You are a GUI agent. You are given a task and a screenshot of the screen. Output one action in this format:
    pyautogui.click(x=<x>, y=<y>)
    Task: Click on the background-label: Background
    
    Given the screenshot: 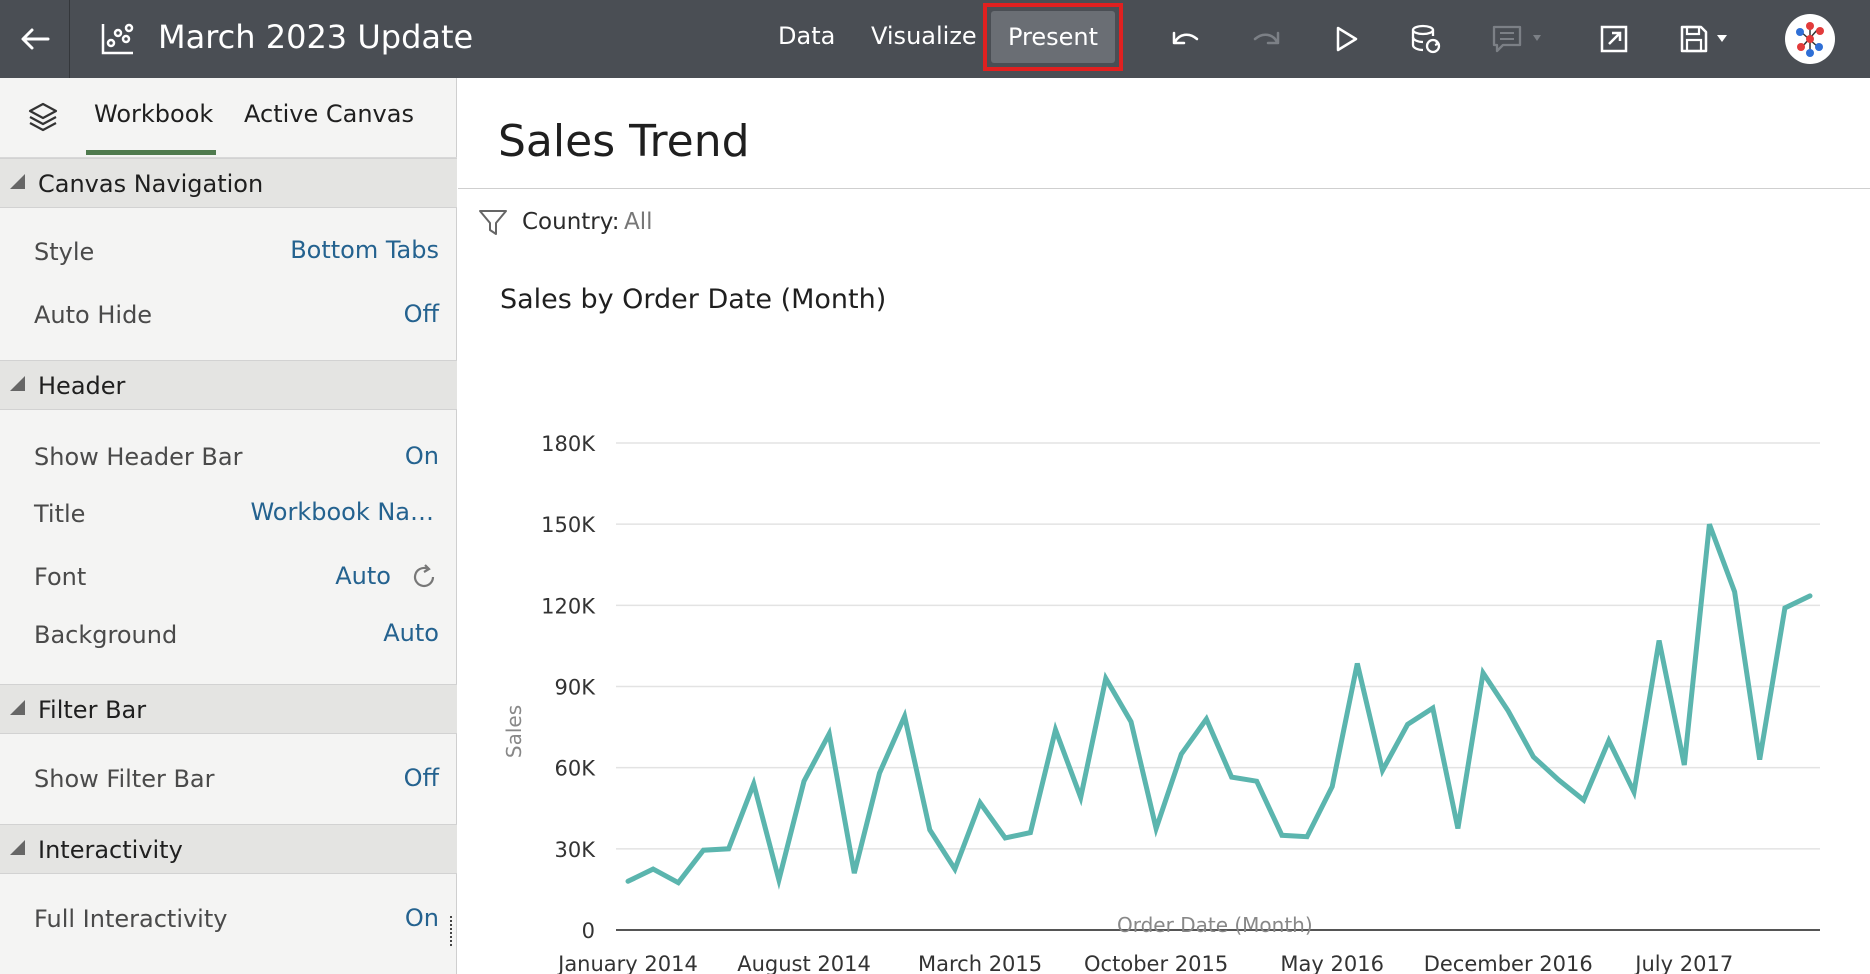 What is the action you would take?
    pyautogui.click(x=106, y=635)
    